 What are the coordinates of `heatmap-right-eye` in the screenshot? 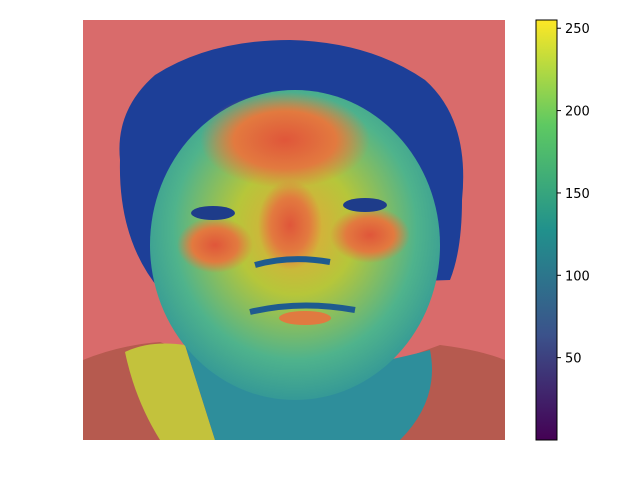 It's located at (365, 205).